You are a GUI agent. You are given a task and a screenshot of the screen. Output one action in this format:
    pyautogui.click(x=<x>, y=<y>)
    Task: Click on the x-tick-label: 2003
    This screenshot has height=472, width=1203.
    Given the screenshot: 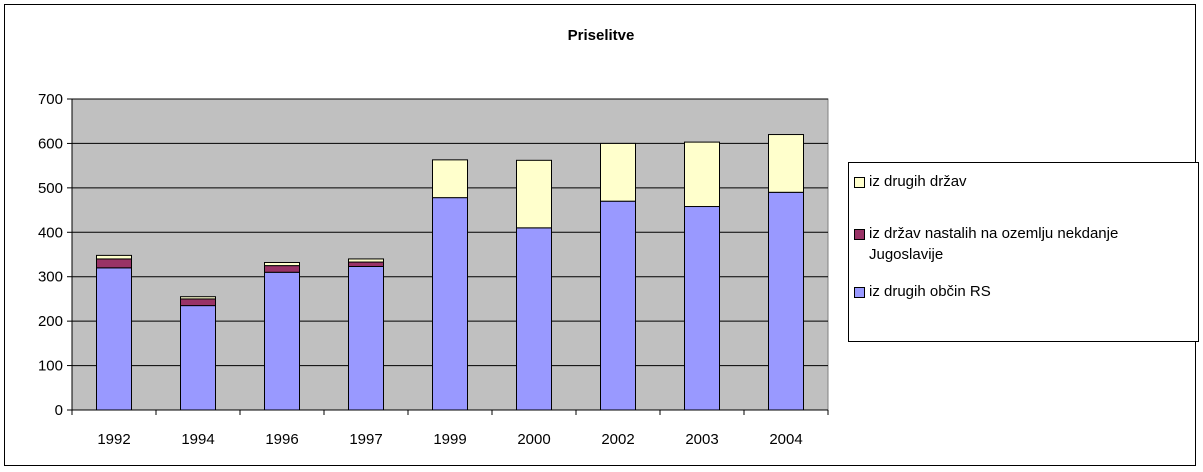 What is the action you would take?
    pyautogui.click(x=701, y=439)
    